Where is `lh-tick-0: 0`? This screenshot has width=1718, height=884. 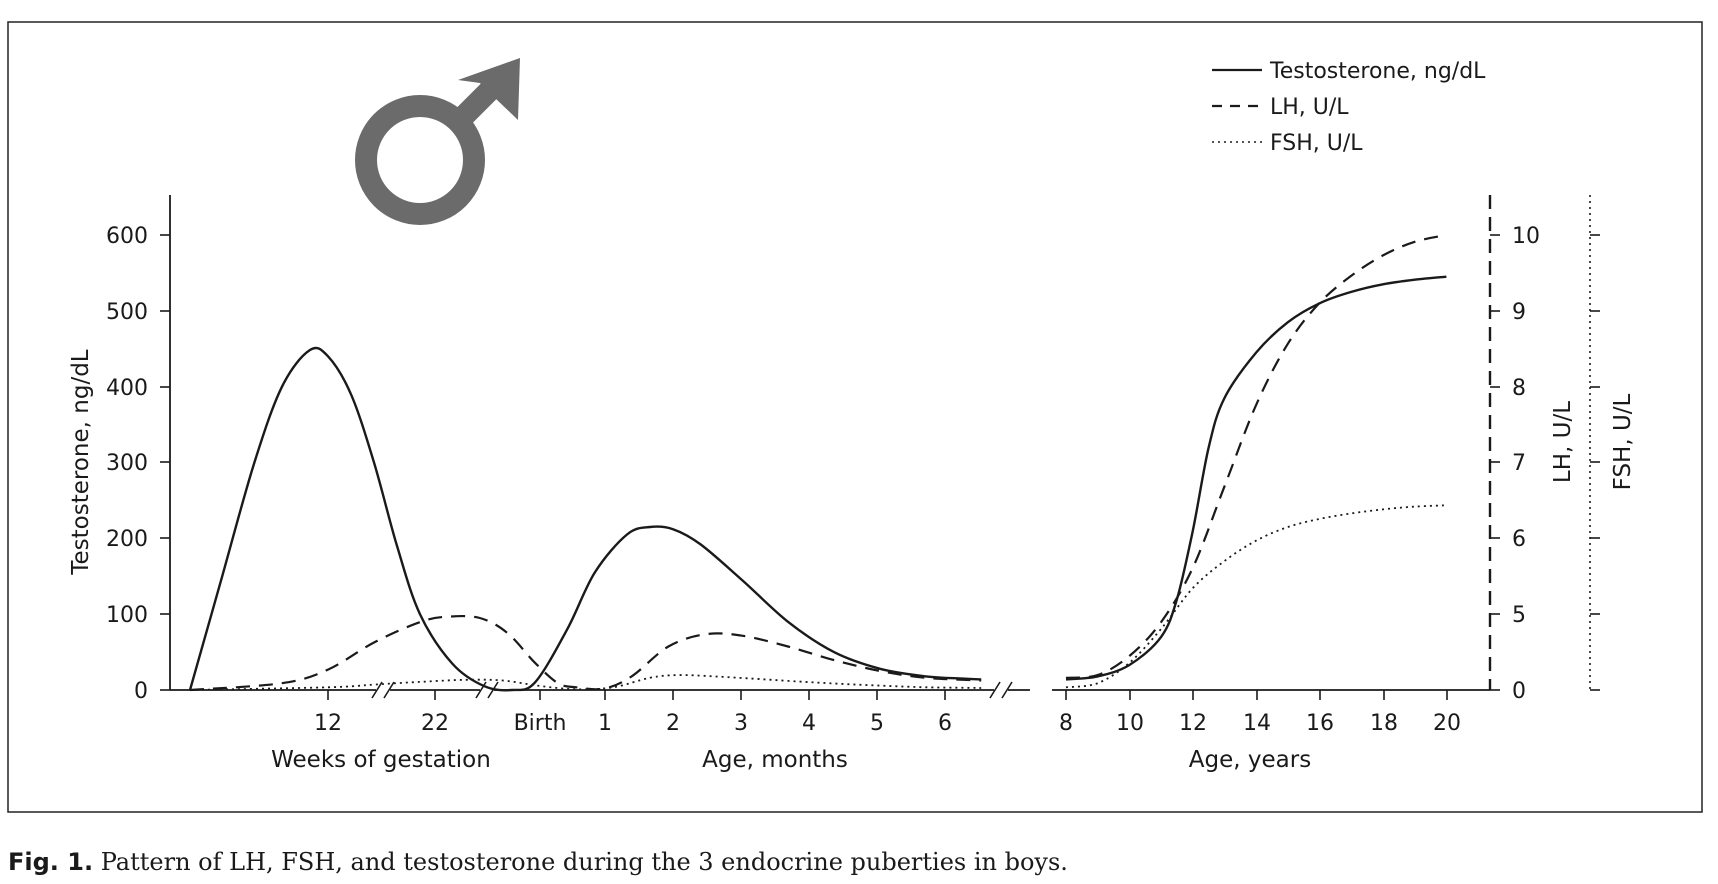 lh-tick-0: 0 is located at coordinates (1508, 691).